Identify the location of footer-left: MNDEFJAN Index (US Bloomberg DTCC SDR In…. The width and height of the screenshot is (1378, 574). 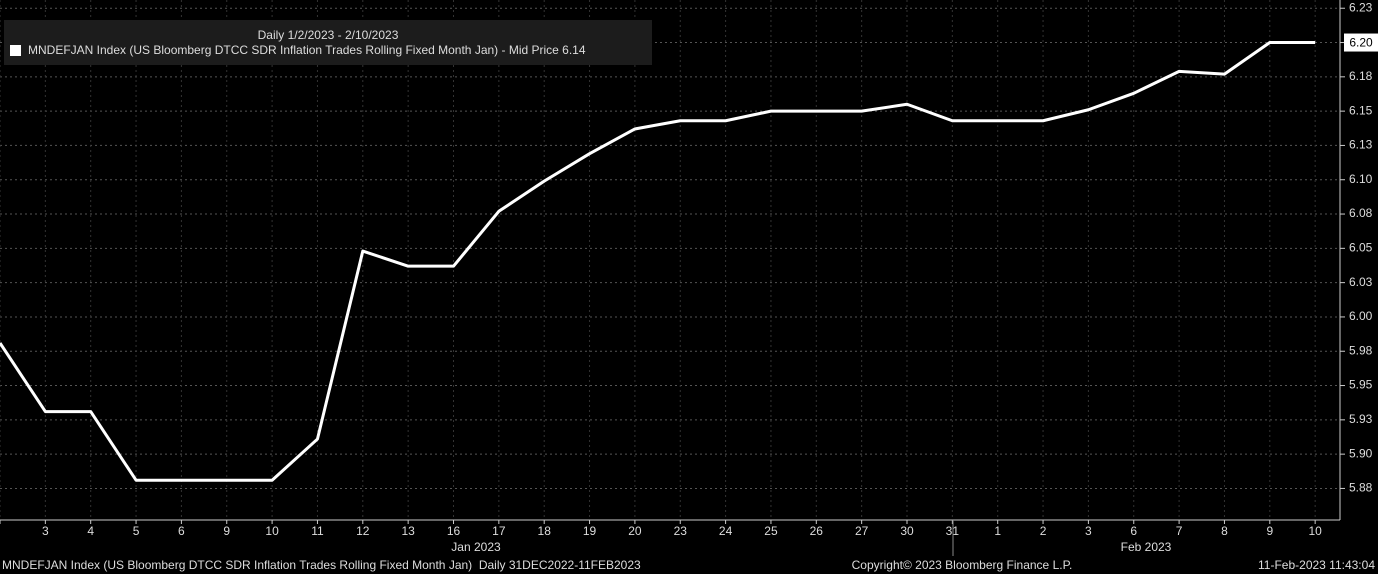
(321, 565).